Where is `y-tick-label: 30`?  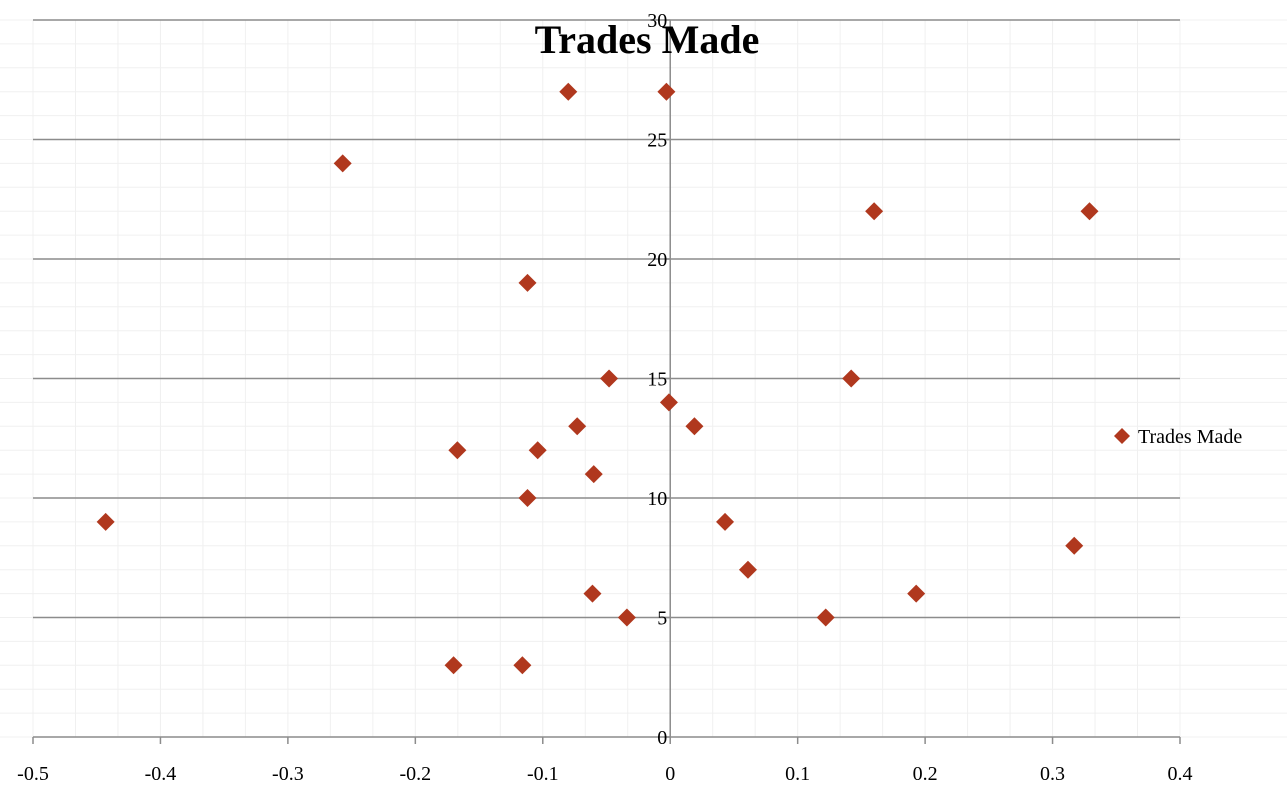
y-tick-label: 30 is located at coordinates (657, 21).